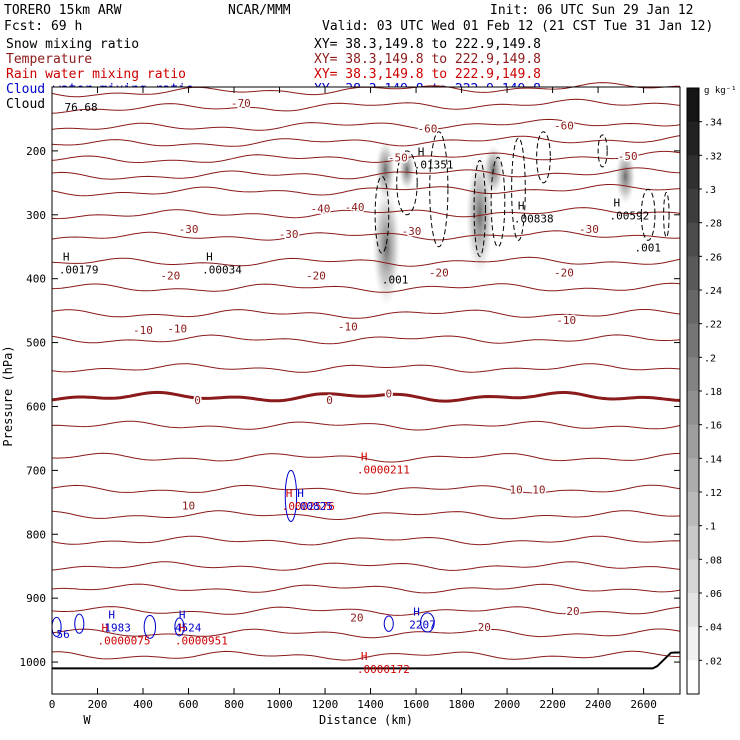 The height and width of the screenshot is (740, 740). Describe the element at coordinates (52, 704) in the screenshot. I see `x-tick-label: 0` at that location.